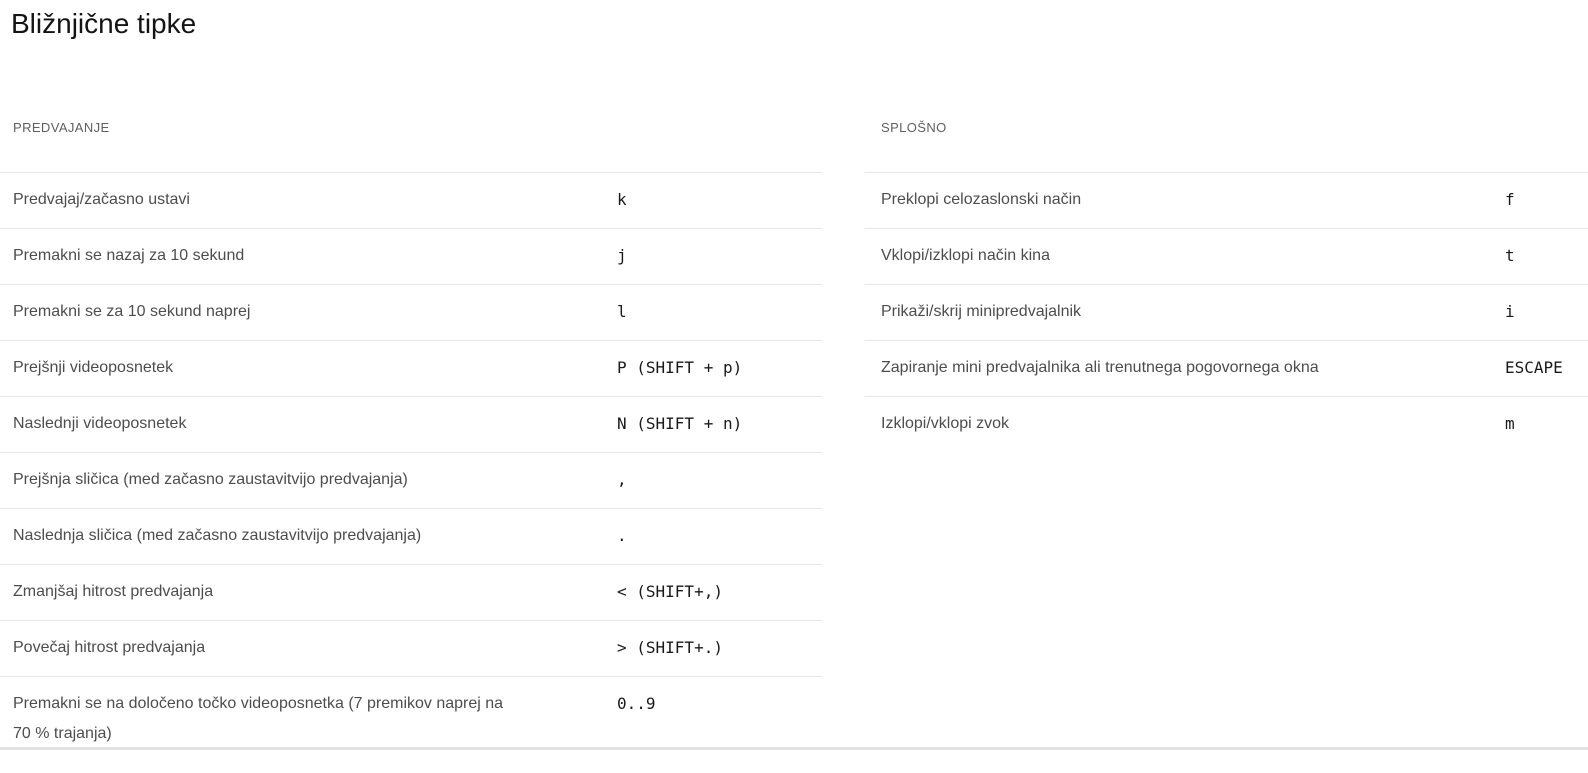 Image resolution: width=1588 pixels, height=773 pixels. Describe the element at coordinates (622, 535) in the screenshot. I see `shortcut-key: .` at that location.